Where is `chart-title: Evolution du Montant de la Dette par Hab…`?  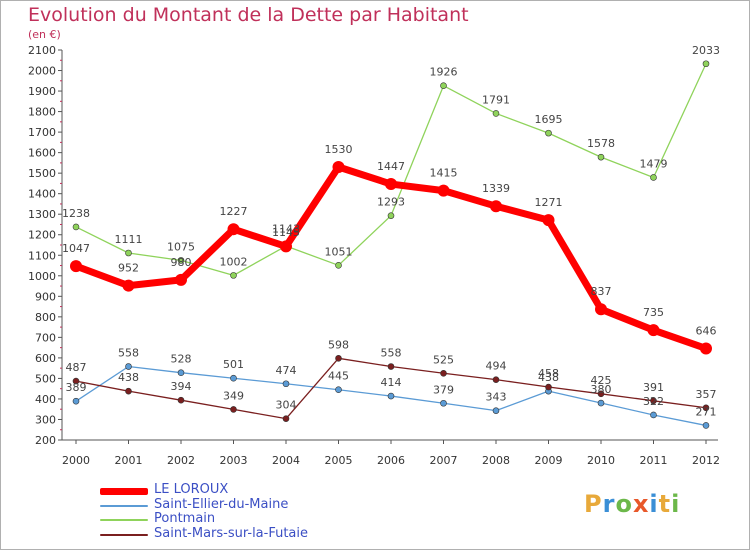
chart-title: Evolution du Montant de la Dette par Hab… is located at coordinates (248, 15).